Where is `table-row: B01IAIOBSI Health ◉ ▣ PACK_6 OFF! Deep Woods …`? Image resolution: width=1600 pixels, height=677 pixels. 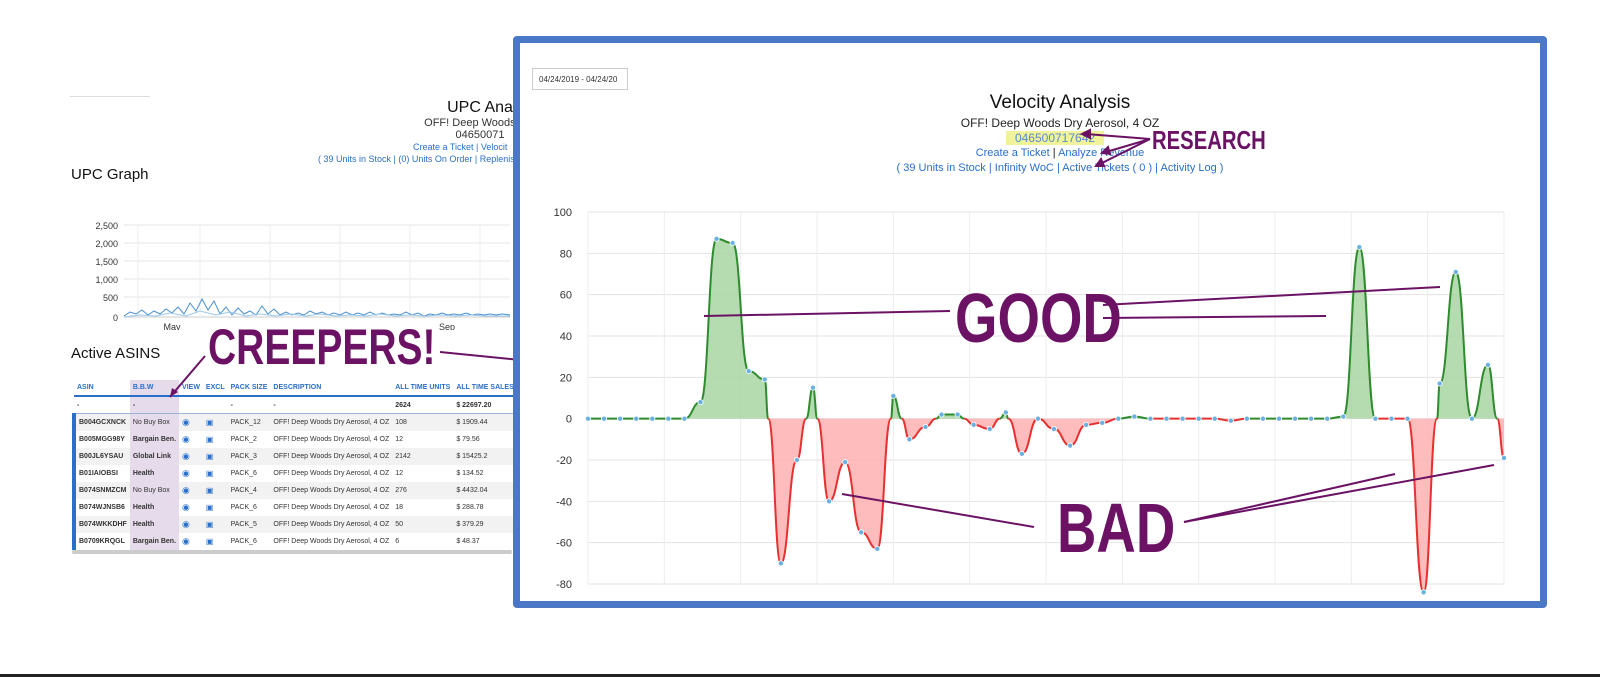
table-row: B01IAIOBSI Health ◉ ▣ PACK_6 OFF! Deep Woods … is located at coordinates (294, 473).